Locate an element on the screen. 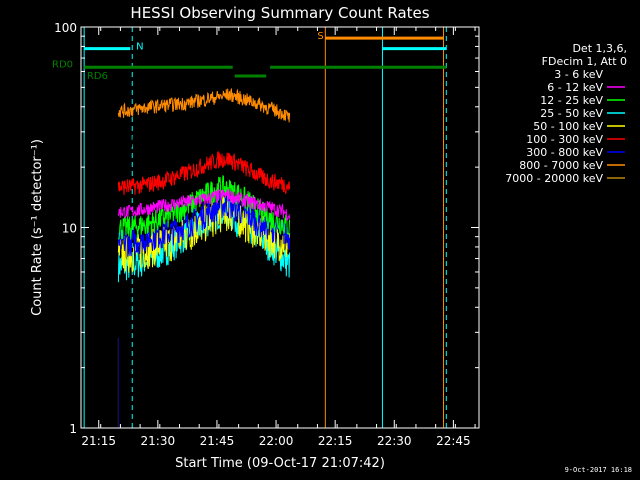 This screenshot has height=480, width=640. y-axis-label: Count Rate (s⁻¹ detector⁻¹) is located at coordinates (37, 227).